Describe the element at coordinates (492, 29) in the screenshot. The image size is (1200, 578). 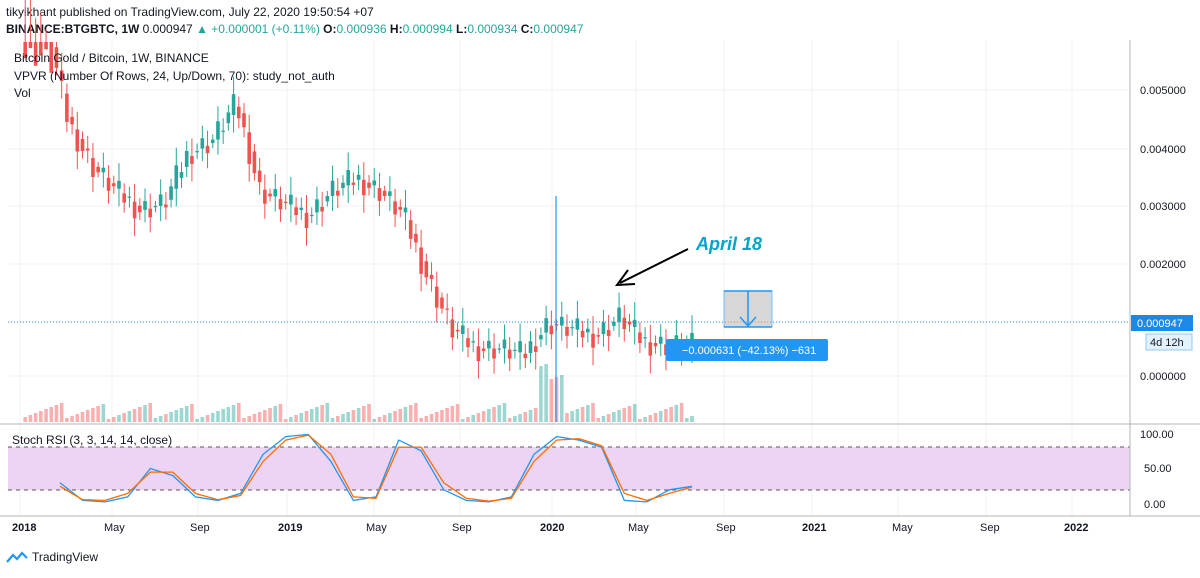
I see `low-value: 0.000934` at that location.